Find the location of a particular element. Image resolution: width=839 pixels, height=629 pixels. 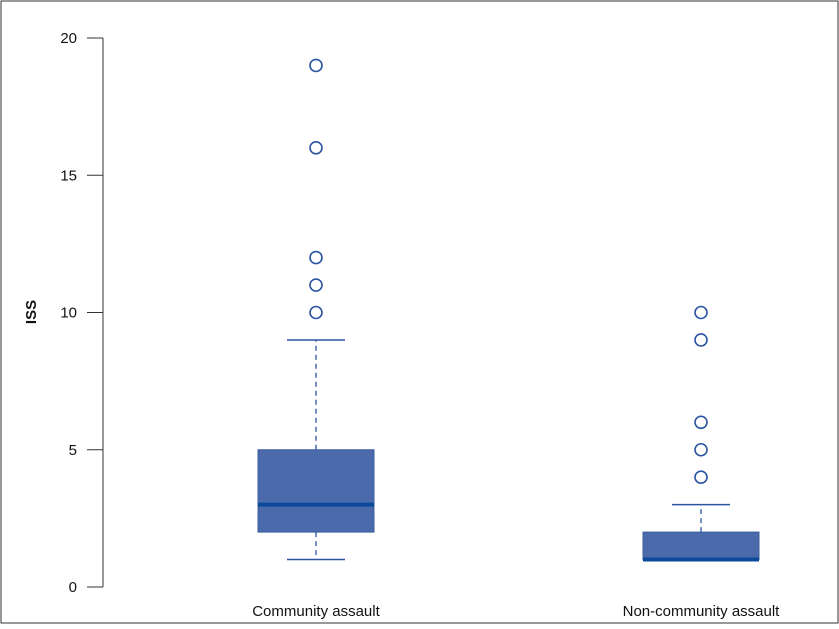

x-category-label: Community assault is located at coordinates (316, 611).